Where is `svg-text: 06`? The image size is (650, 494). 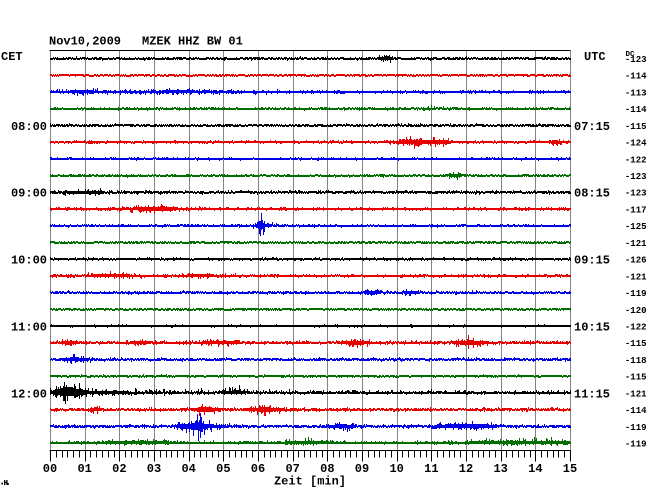 svg-text: 06 is located at coordinates (258, 469).